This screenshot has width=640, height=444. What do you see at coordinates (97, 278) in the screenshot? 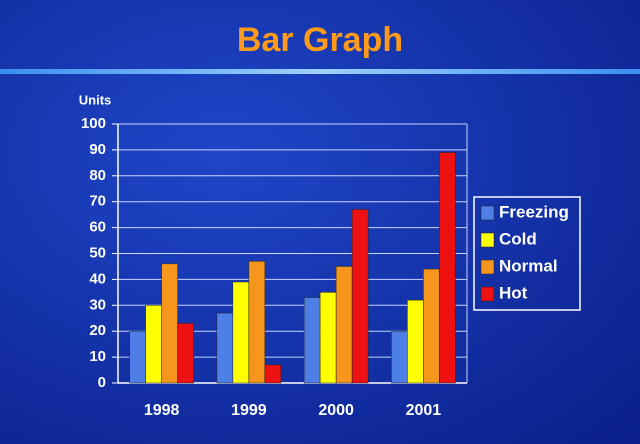
I see `y-tick-label: 40` at bounding box center [97, 278].